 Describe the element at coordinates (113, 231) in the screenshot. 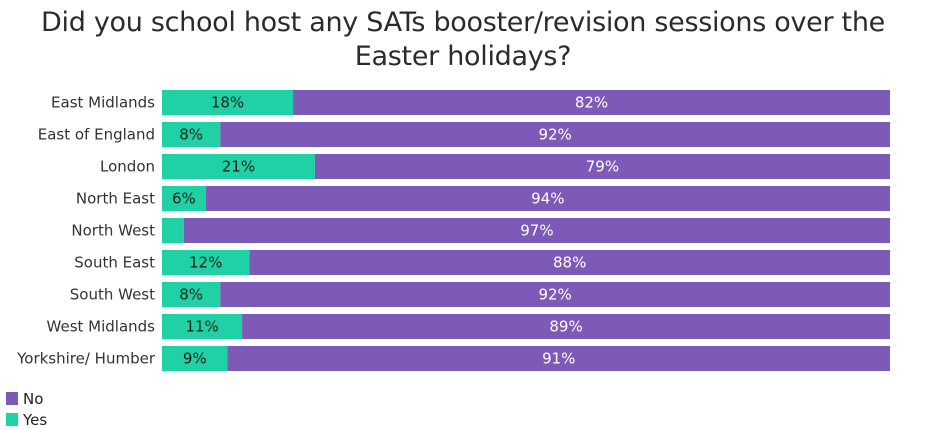

I see `category-label-north-west: North West` at that location.